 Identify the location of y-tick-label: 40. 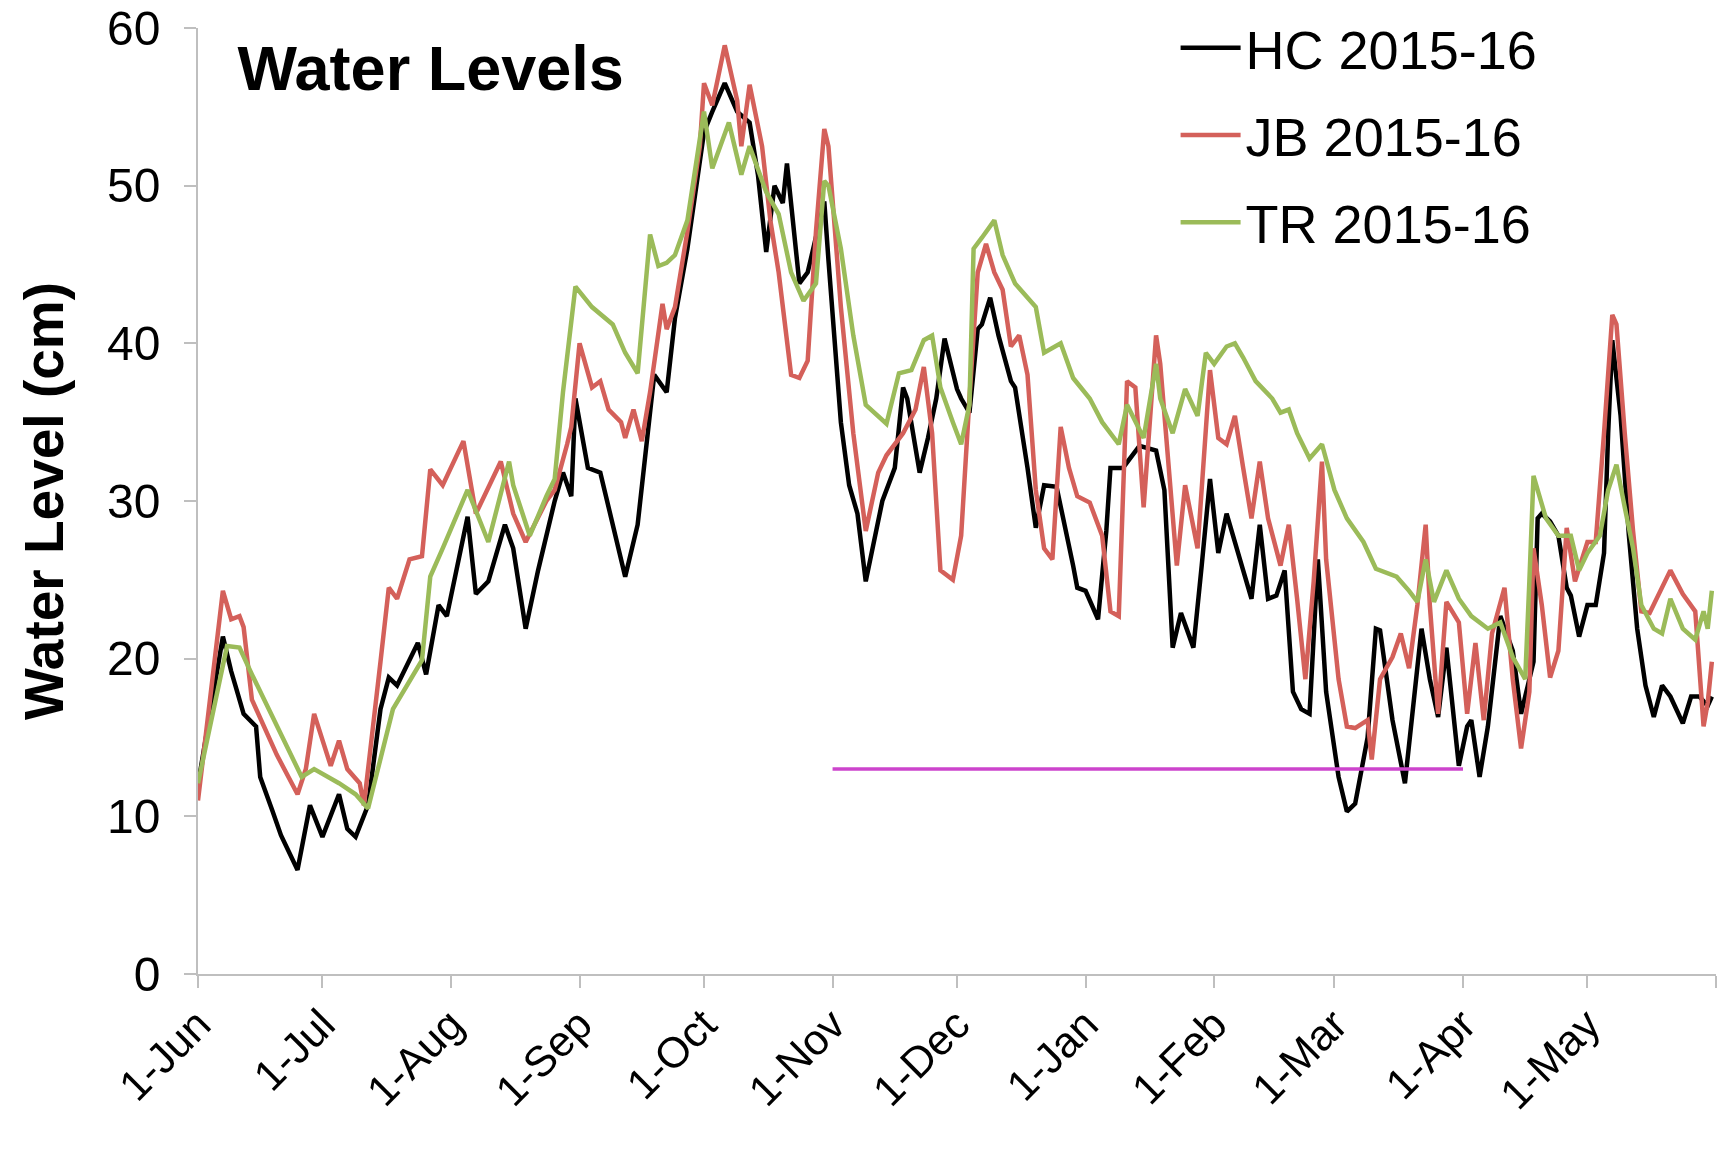
(134, 344).